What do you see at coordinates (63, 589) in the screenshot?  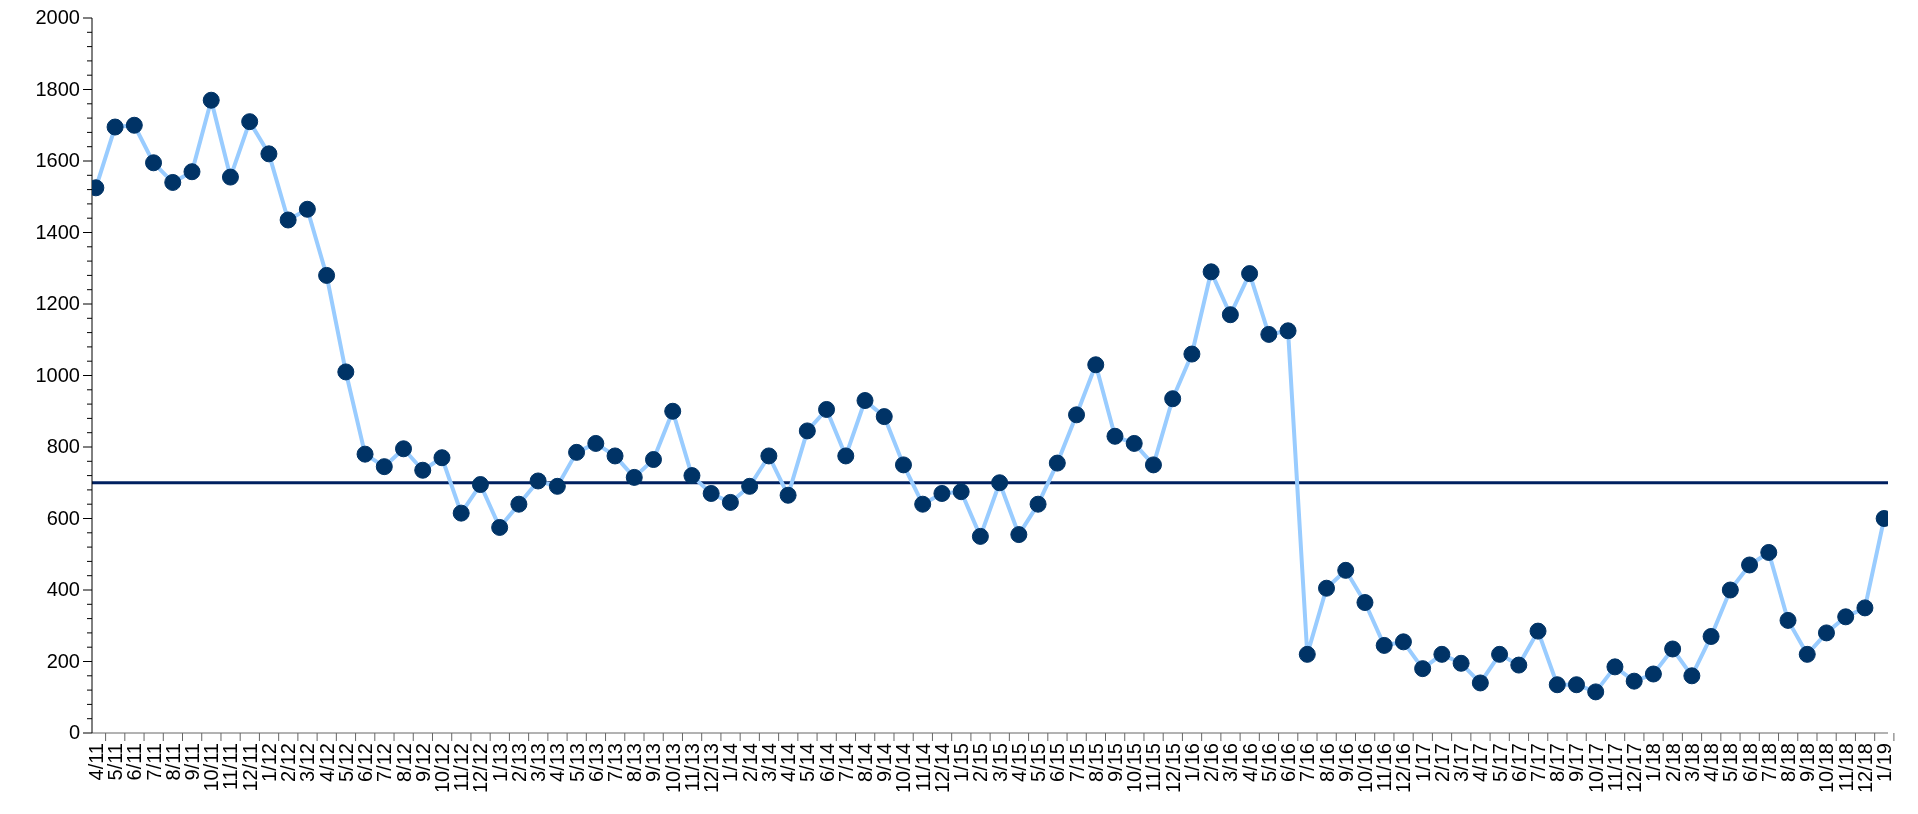 I see `y-tick-label: 400` at bounding box center [63, 589].